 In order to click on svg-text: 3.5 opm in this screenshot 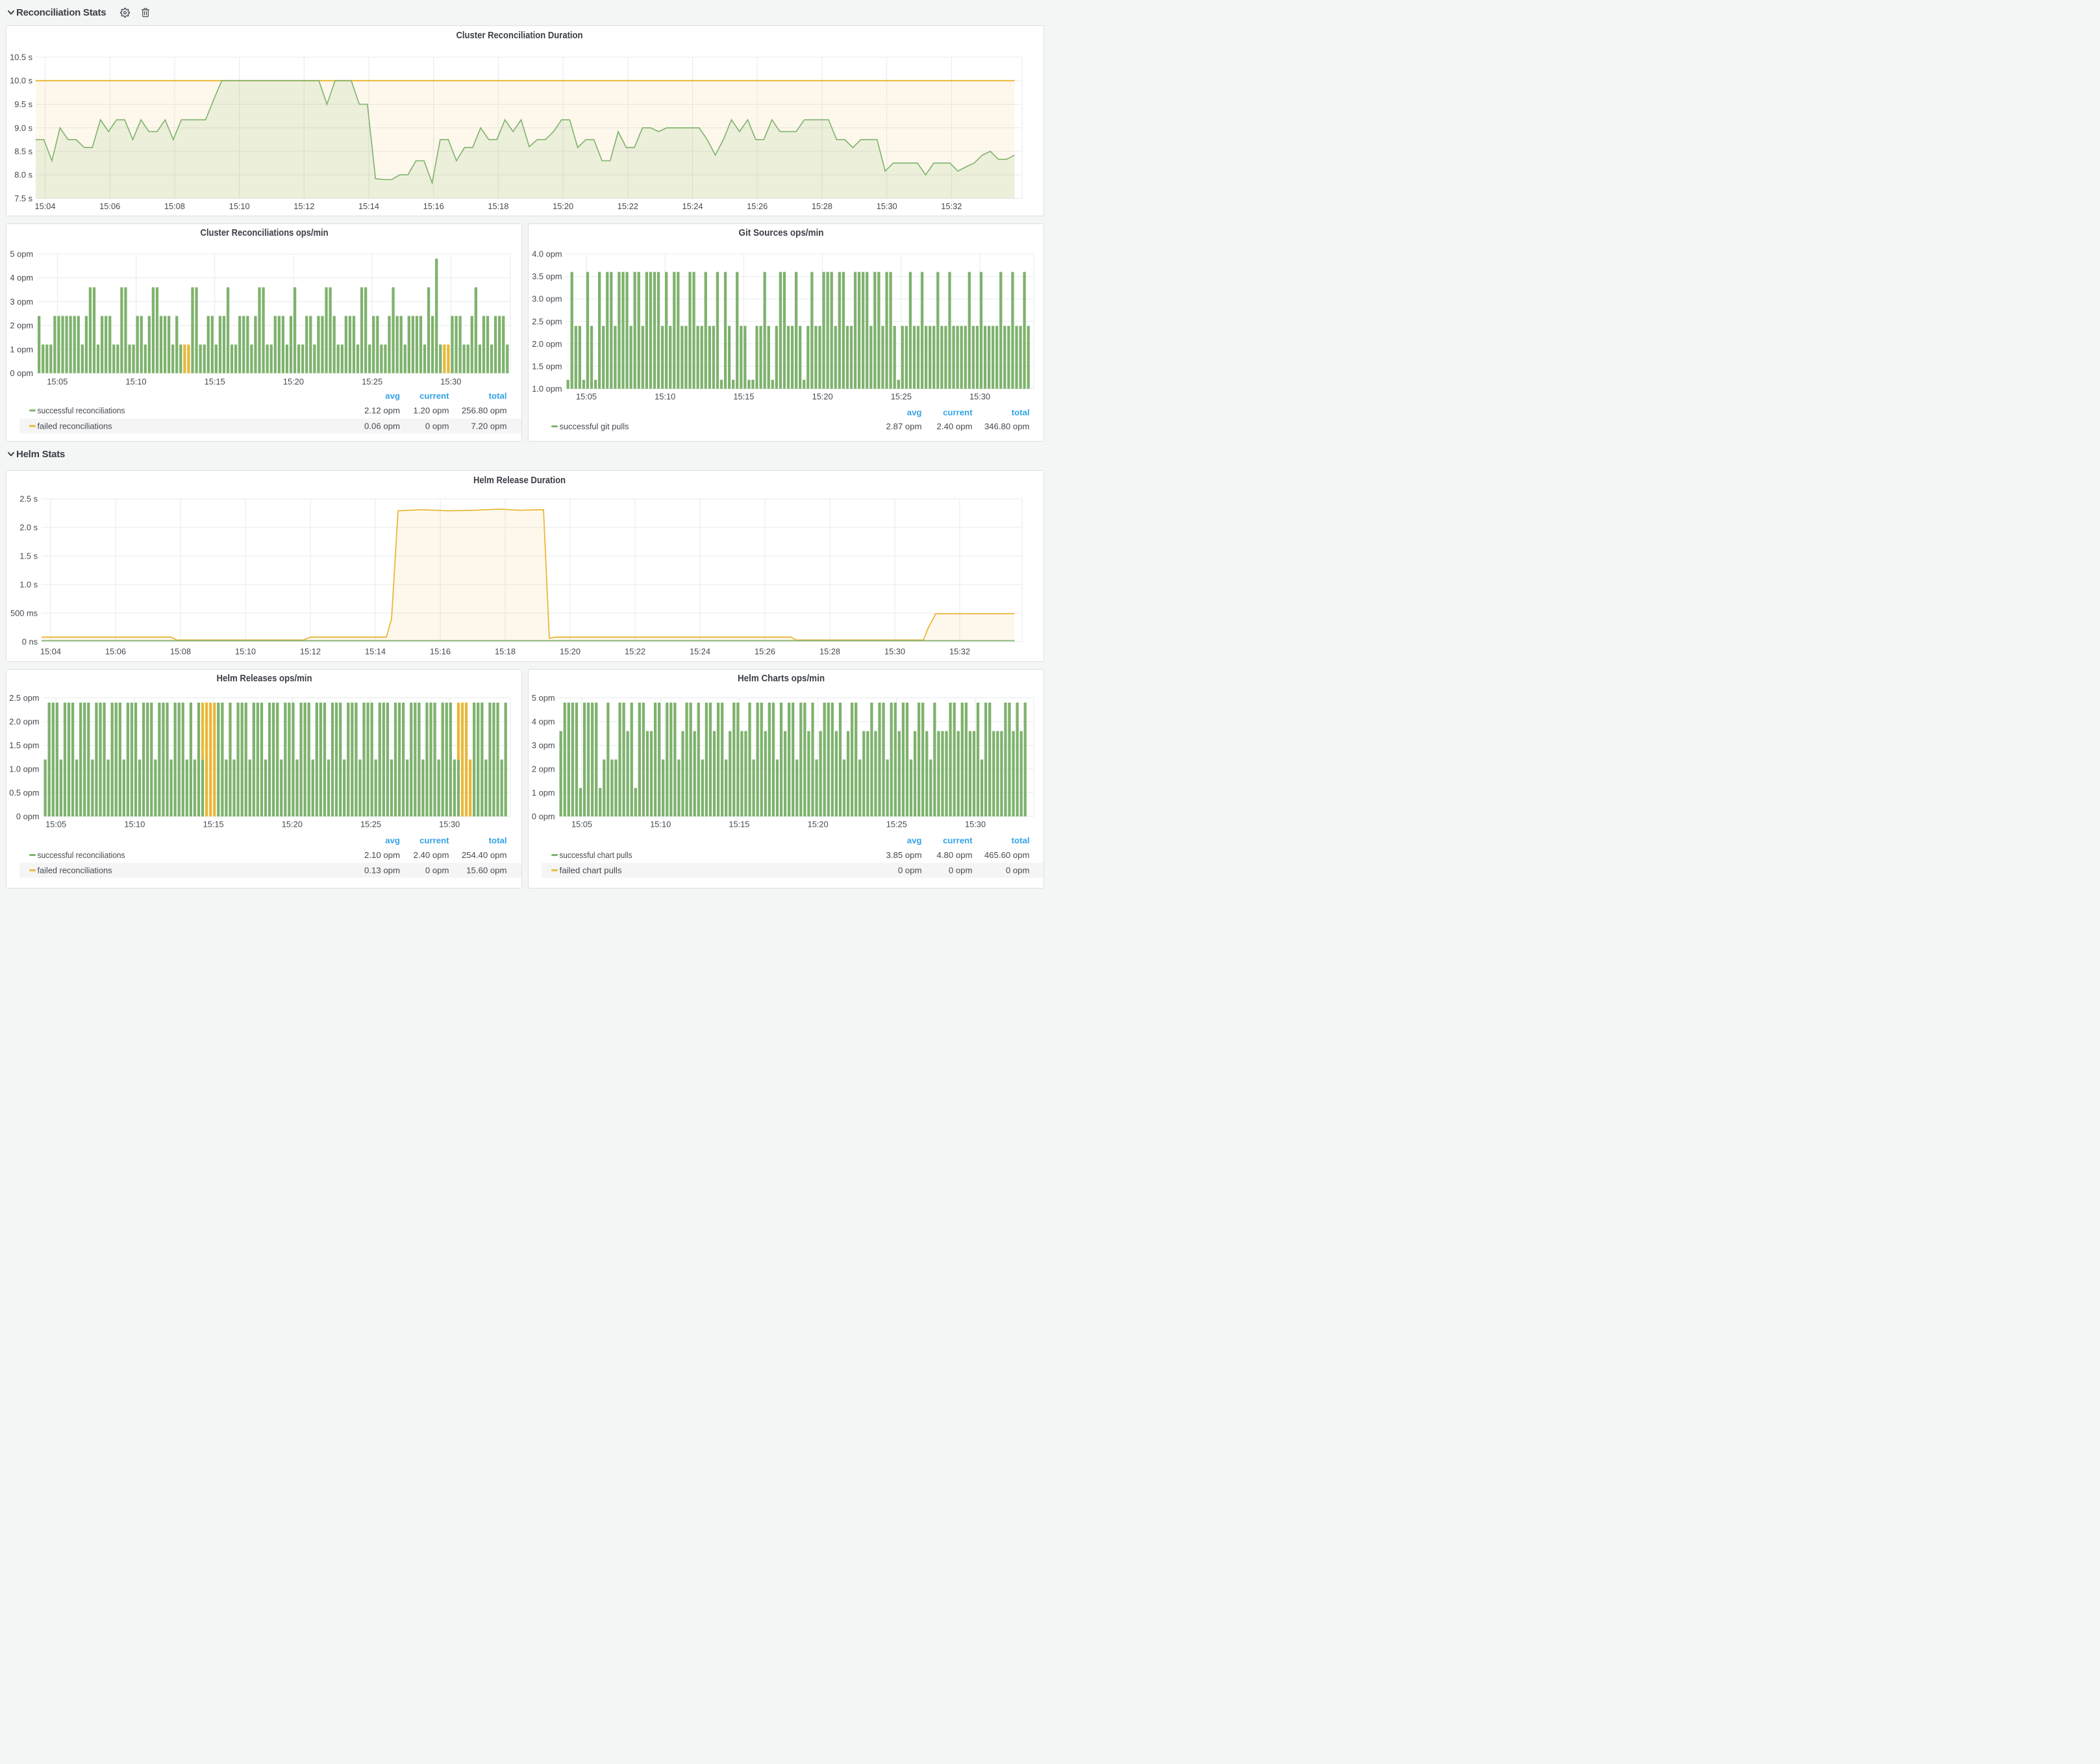, I will do `click(547, 276)`.